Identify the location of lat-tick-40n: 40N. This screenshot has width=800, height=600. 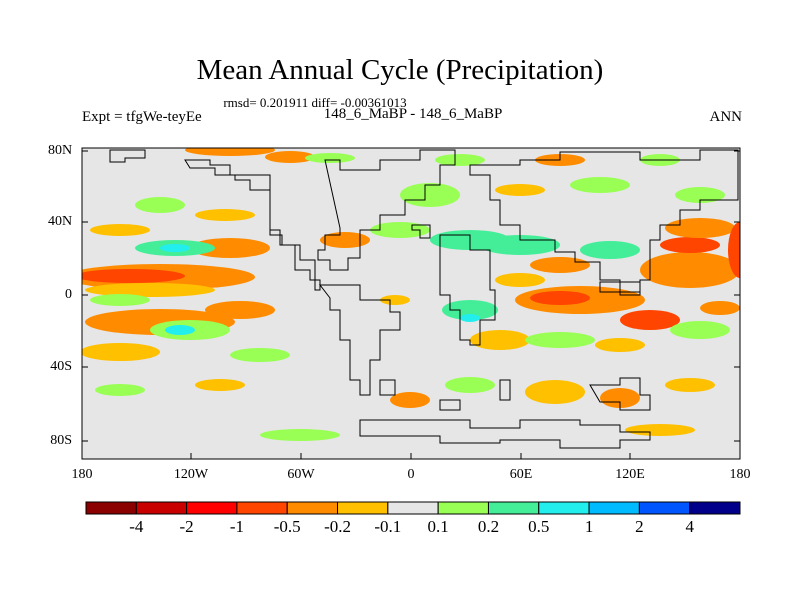
(60, 221).